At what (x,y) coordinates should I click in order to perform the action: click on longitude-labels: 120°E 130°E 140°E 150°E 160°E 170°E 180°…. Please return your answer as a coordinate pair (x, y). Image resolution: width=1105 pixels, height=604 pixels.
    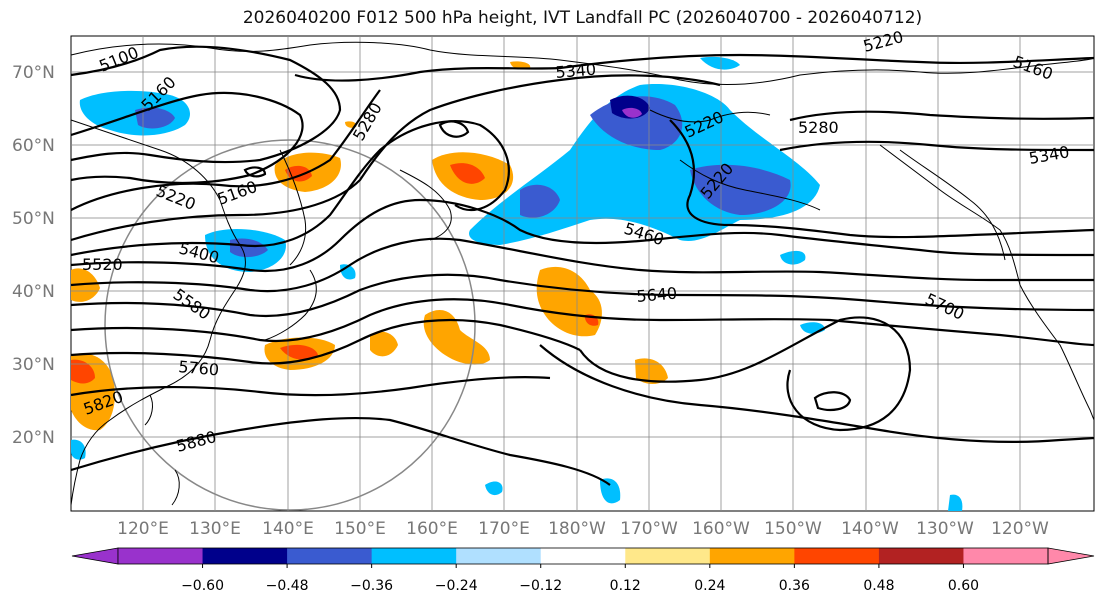
    Looking at the image, I should click on (583, 529).